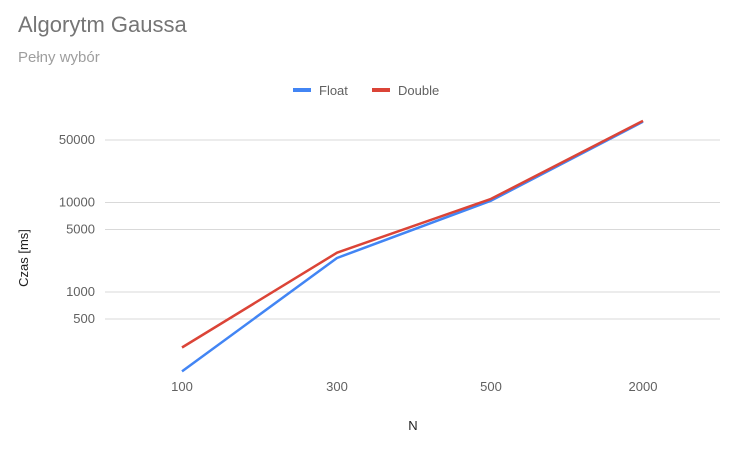 This screenshot has height=452, width=730. What do you see at coordinates (333, 90) in the screenshot?
I see `legend-label-float: Float` at bounding box center [333, 90].